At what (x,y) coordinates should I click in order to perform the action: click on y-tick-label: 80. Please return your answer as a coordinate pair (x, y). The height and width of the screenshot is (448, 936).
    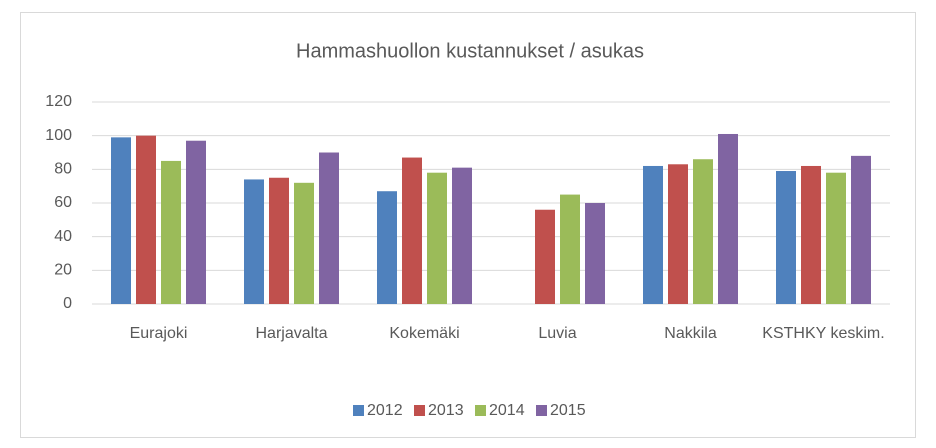
    Looking at the image, I should click on (63, 169).